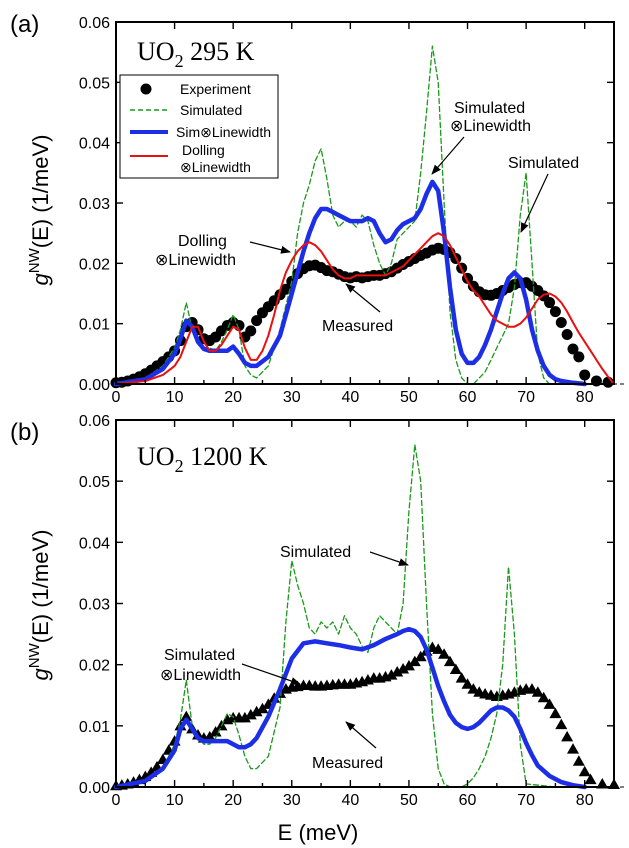  What do you see at coordinates (534, 203) in the screenshot?
I see `panel-a-arrow-sim` at bounding box center [534, 203].